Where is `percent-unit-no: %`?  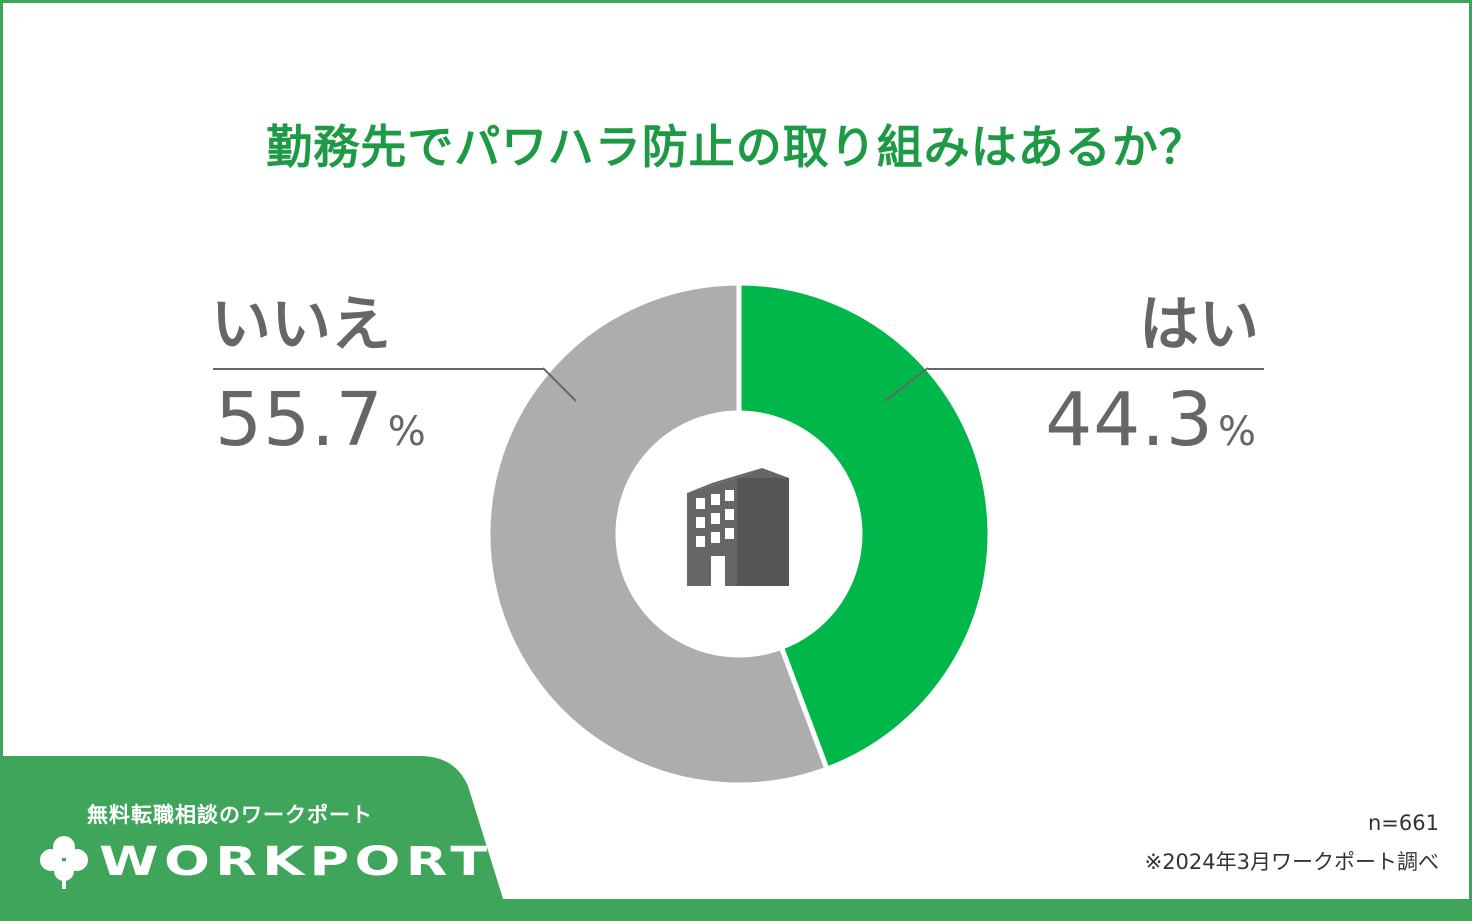
percent-unit-no: % is located at coordinates (407, 432).